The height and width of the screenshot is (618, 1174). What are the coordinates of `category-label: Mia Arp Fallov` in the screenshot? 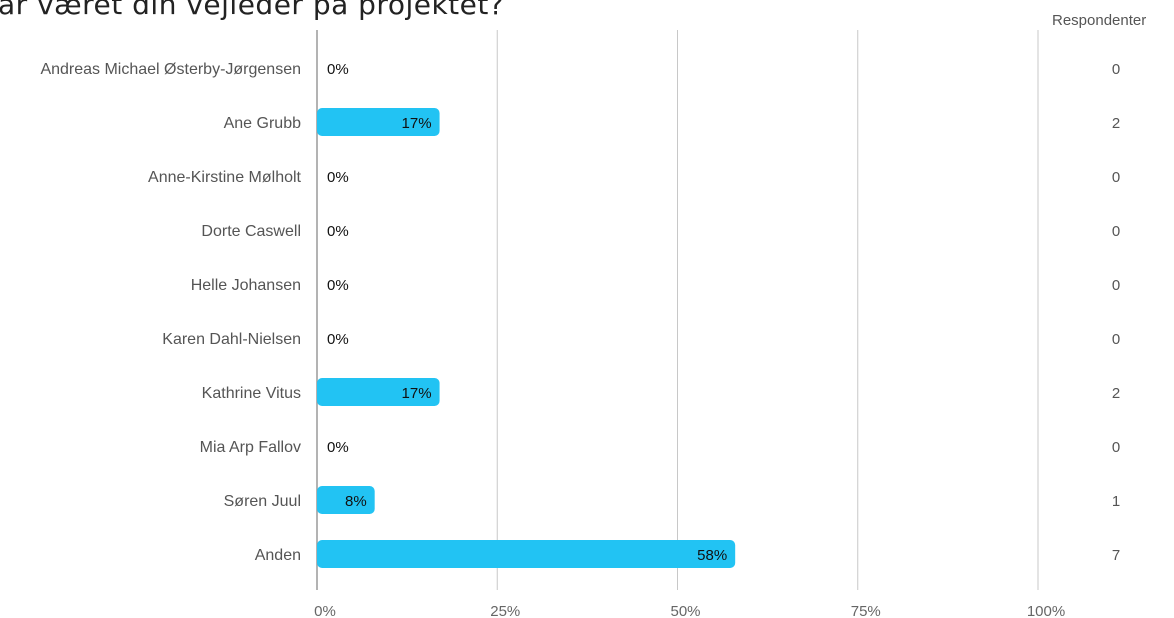 It's located at (250, 447).